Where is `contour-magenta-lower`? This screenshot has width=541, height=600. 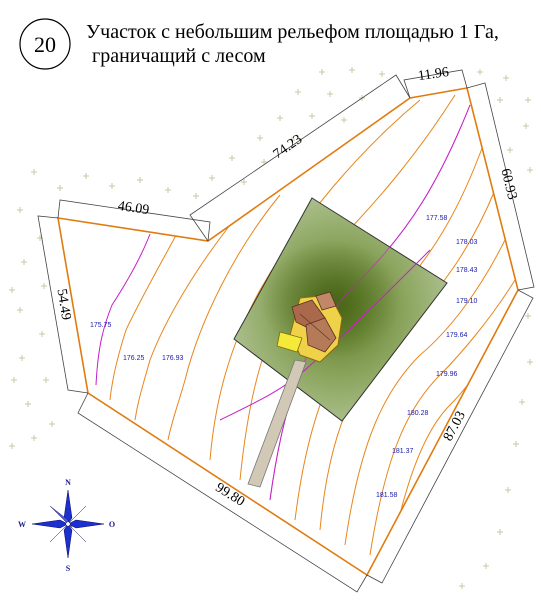
contour-magenta-lower is located at coordinates (325, 335).